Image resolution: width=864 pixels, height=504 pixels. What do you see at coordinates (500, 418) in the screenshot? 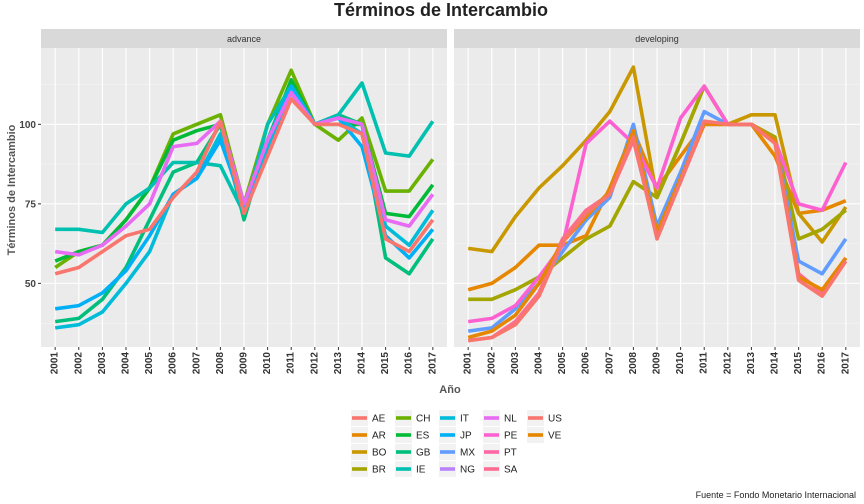
I see `legend-item-NL: NL` at bounding box center [500, 418].